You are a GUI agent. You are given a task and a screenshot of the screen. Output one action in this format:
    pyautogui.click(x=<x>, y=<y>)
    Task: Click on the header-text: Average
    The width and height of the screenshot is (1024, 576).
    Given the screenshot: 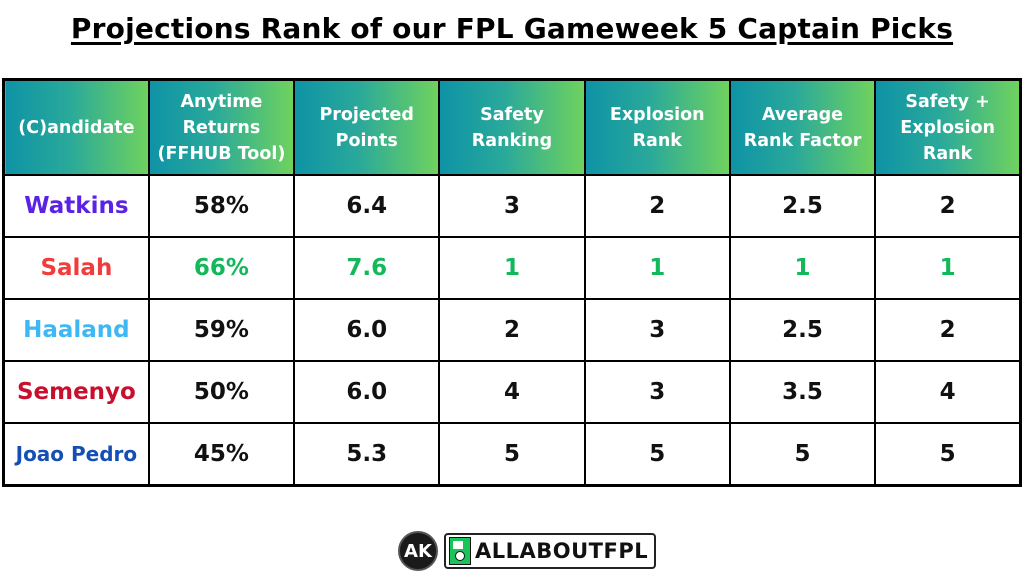 What is the action you would take?
    pyautogui.click(x=803, y=114)
    